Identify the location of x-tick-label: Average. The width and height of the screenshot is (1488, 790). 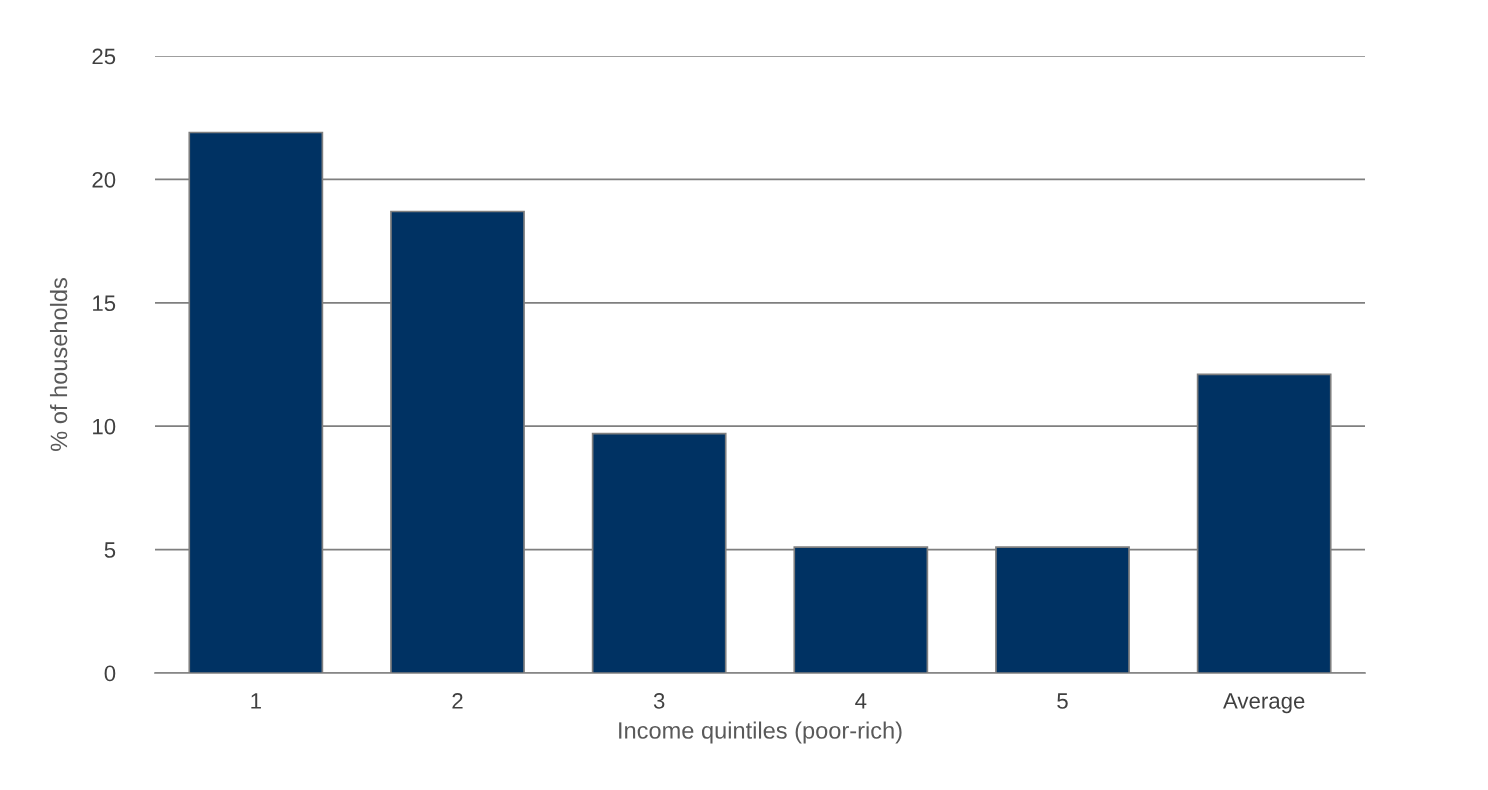
(1264, 703).